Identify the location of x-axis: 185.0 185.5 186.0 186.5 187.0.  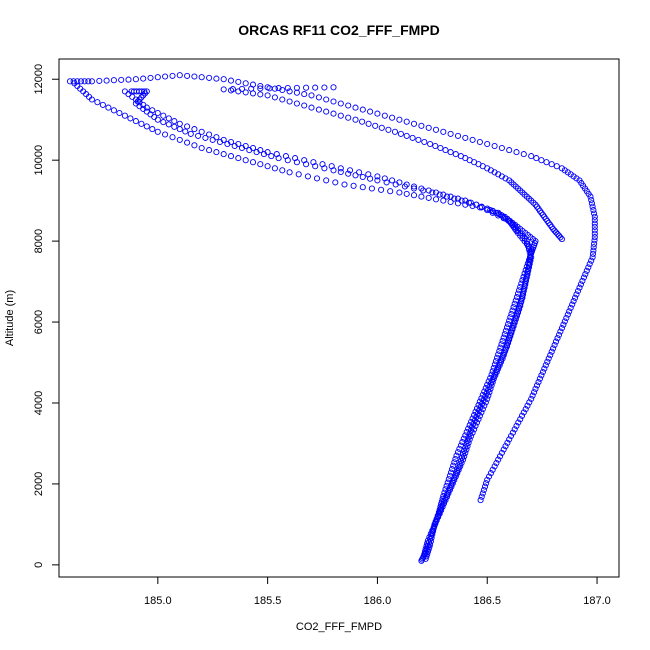
(377, 591).